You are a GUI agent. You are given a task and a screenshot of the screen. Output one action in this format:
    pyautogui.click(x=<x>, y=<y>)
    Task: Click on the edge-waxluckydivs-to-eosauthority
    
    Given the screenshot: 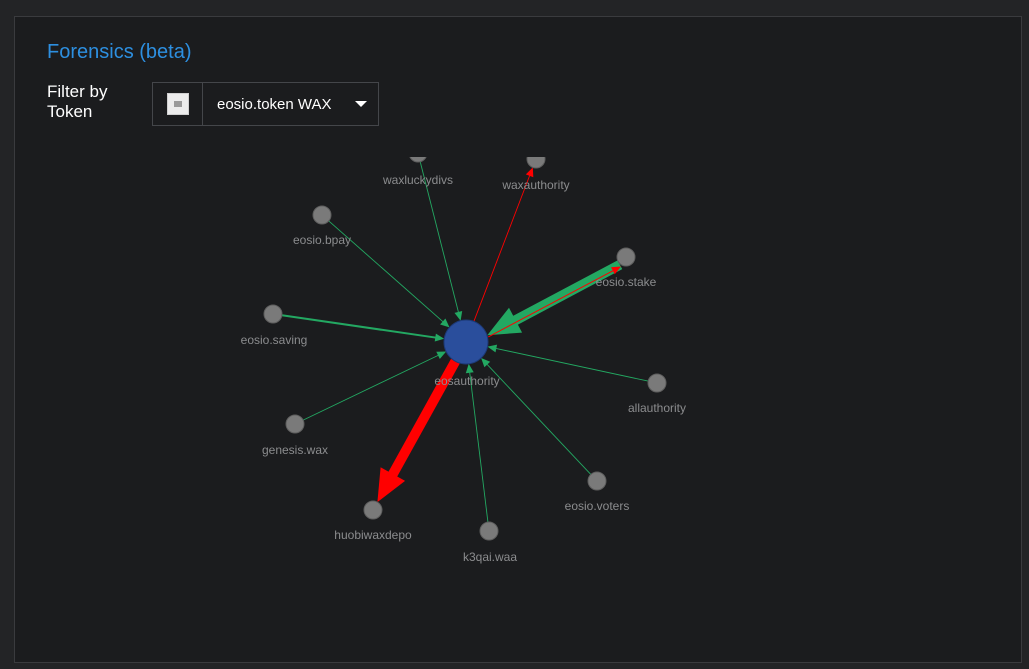 What is the action you would take?
    pyautogui.click(x=439, y=237)
    